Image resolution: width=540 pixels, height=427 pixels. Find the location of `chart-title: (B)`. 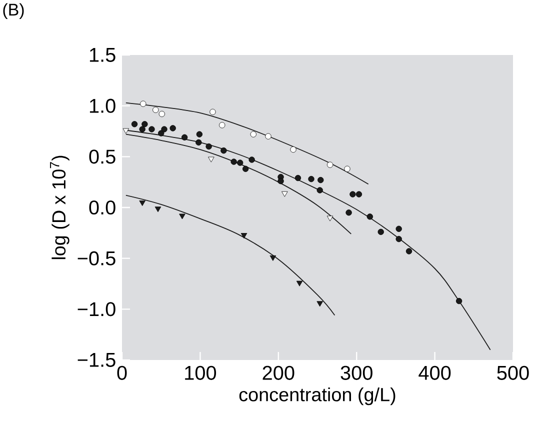

chart-title: (B) is located at coordinates (13, 11).